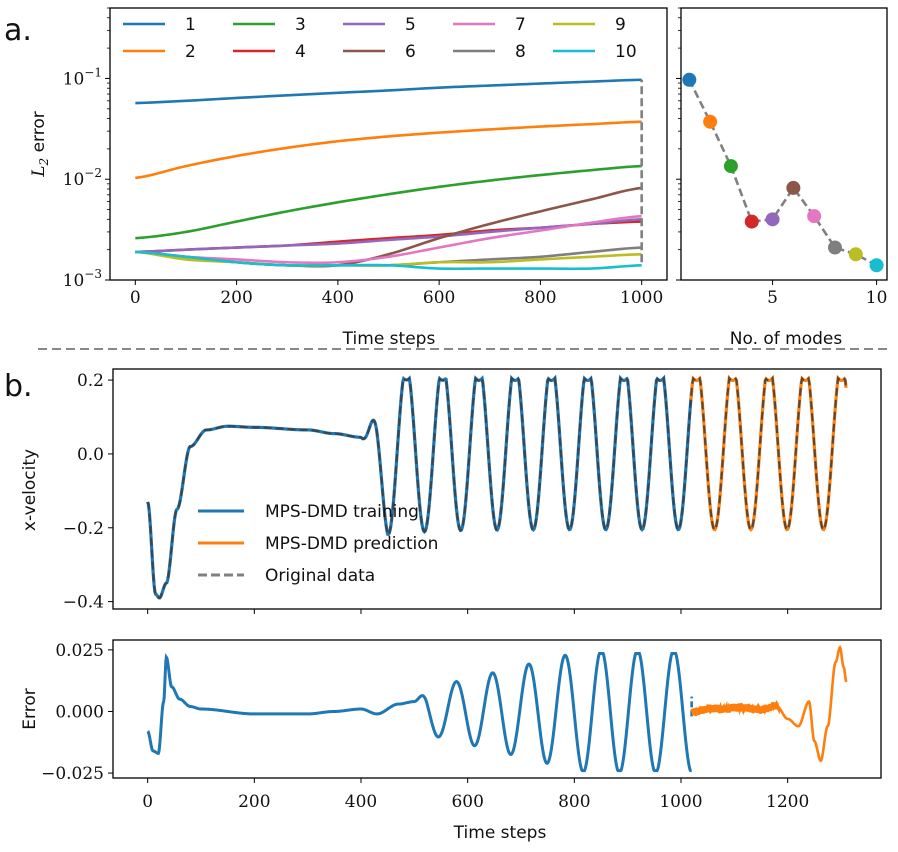 The width and height of the screenshot is (898, 852). Describe the element at coordinates (520, 52) in the screenshot. I see `legend-label-mode-8: 8` at that location.